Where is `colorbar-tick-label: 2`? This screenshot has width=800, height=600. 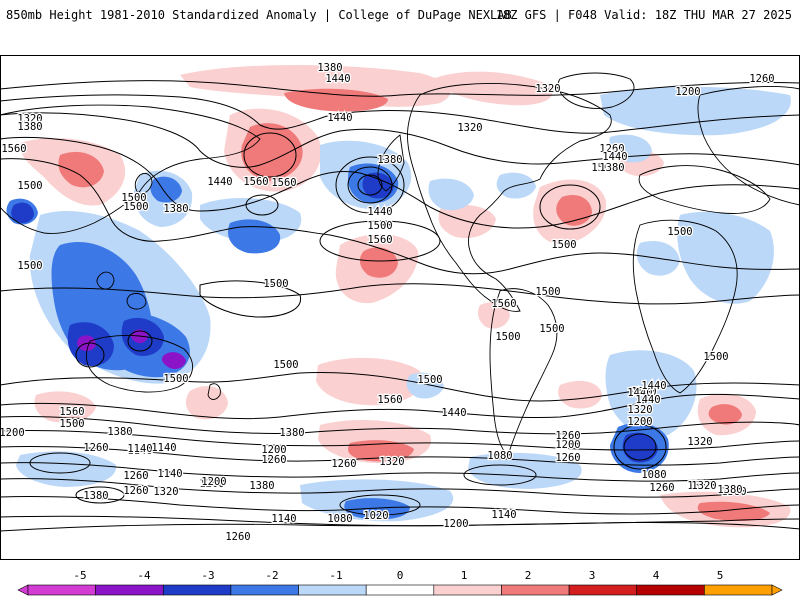
colorbar-tick-label: 2 is located at coordinates (528, 575).